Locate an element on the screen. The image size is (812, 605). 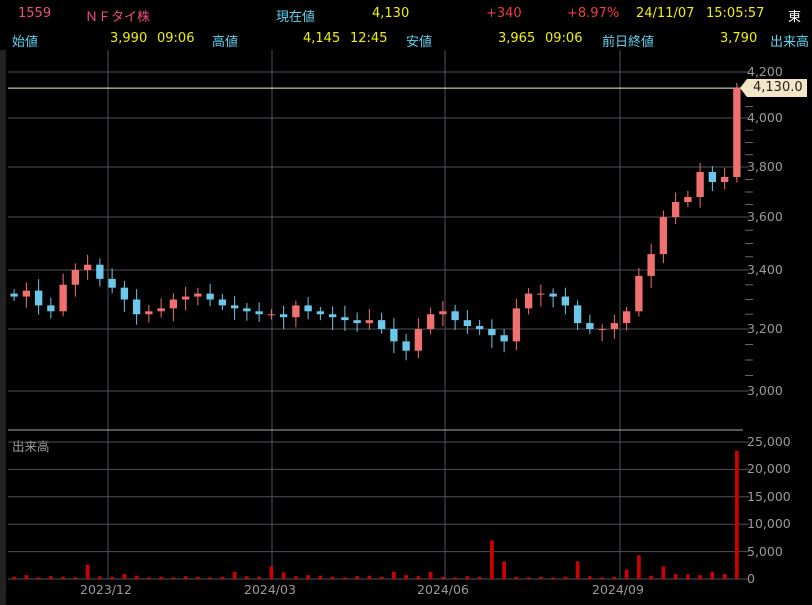
price-tick-label: 4,000 is located at coordinates (765, 117).